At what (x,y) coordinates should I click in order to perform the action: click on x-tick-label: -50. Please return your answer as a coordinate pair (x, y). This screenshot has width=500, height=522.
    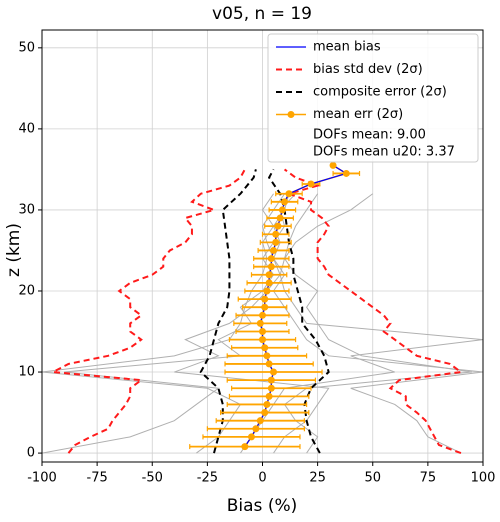
    Looking at the image, I should click on (152, 478).